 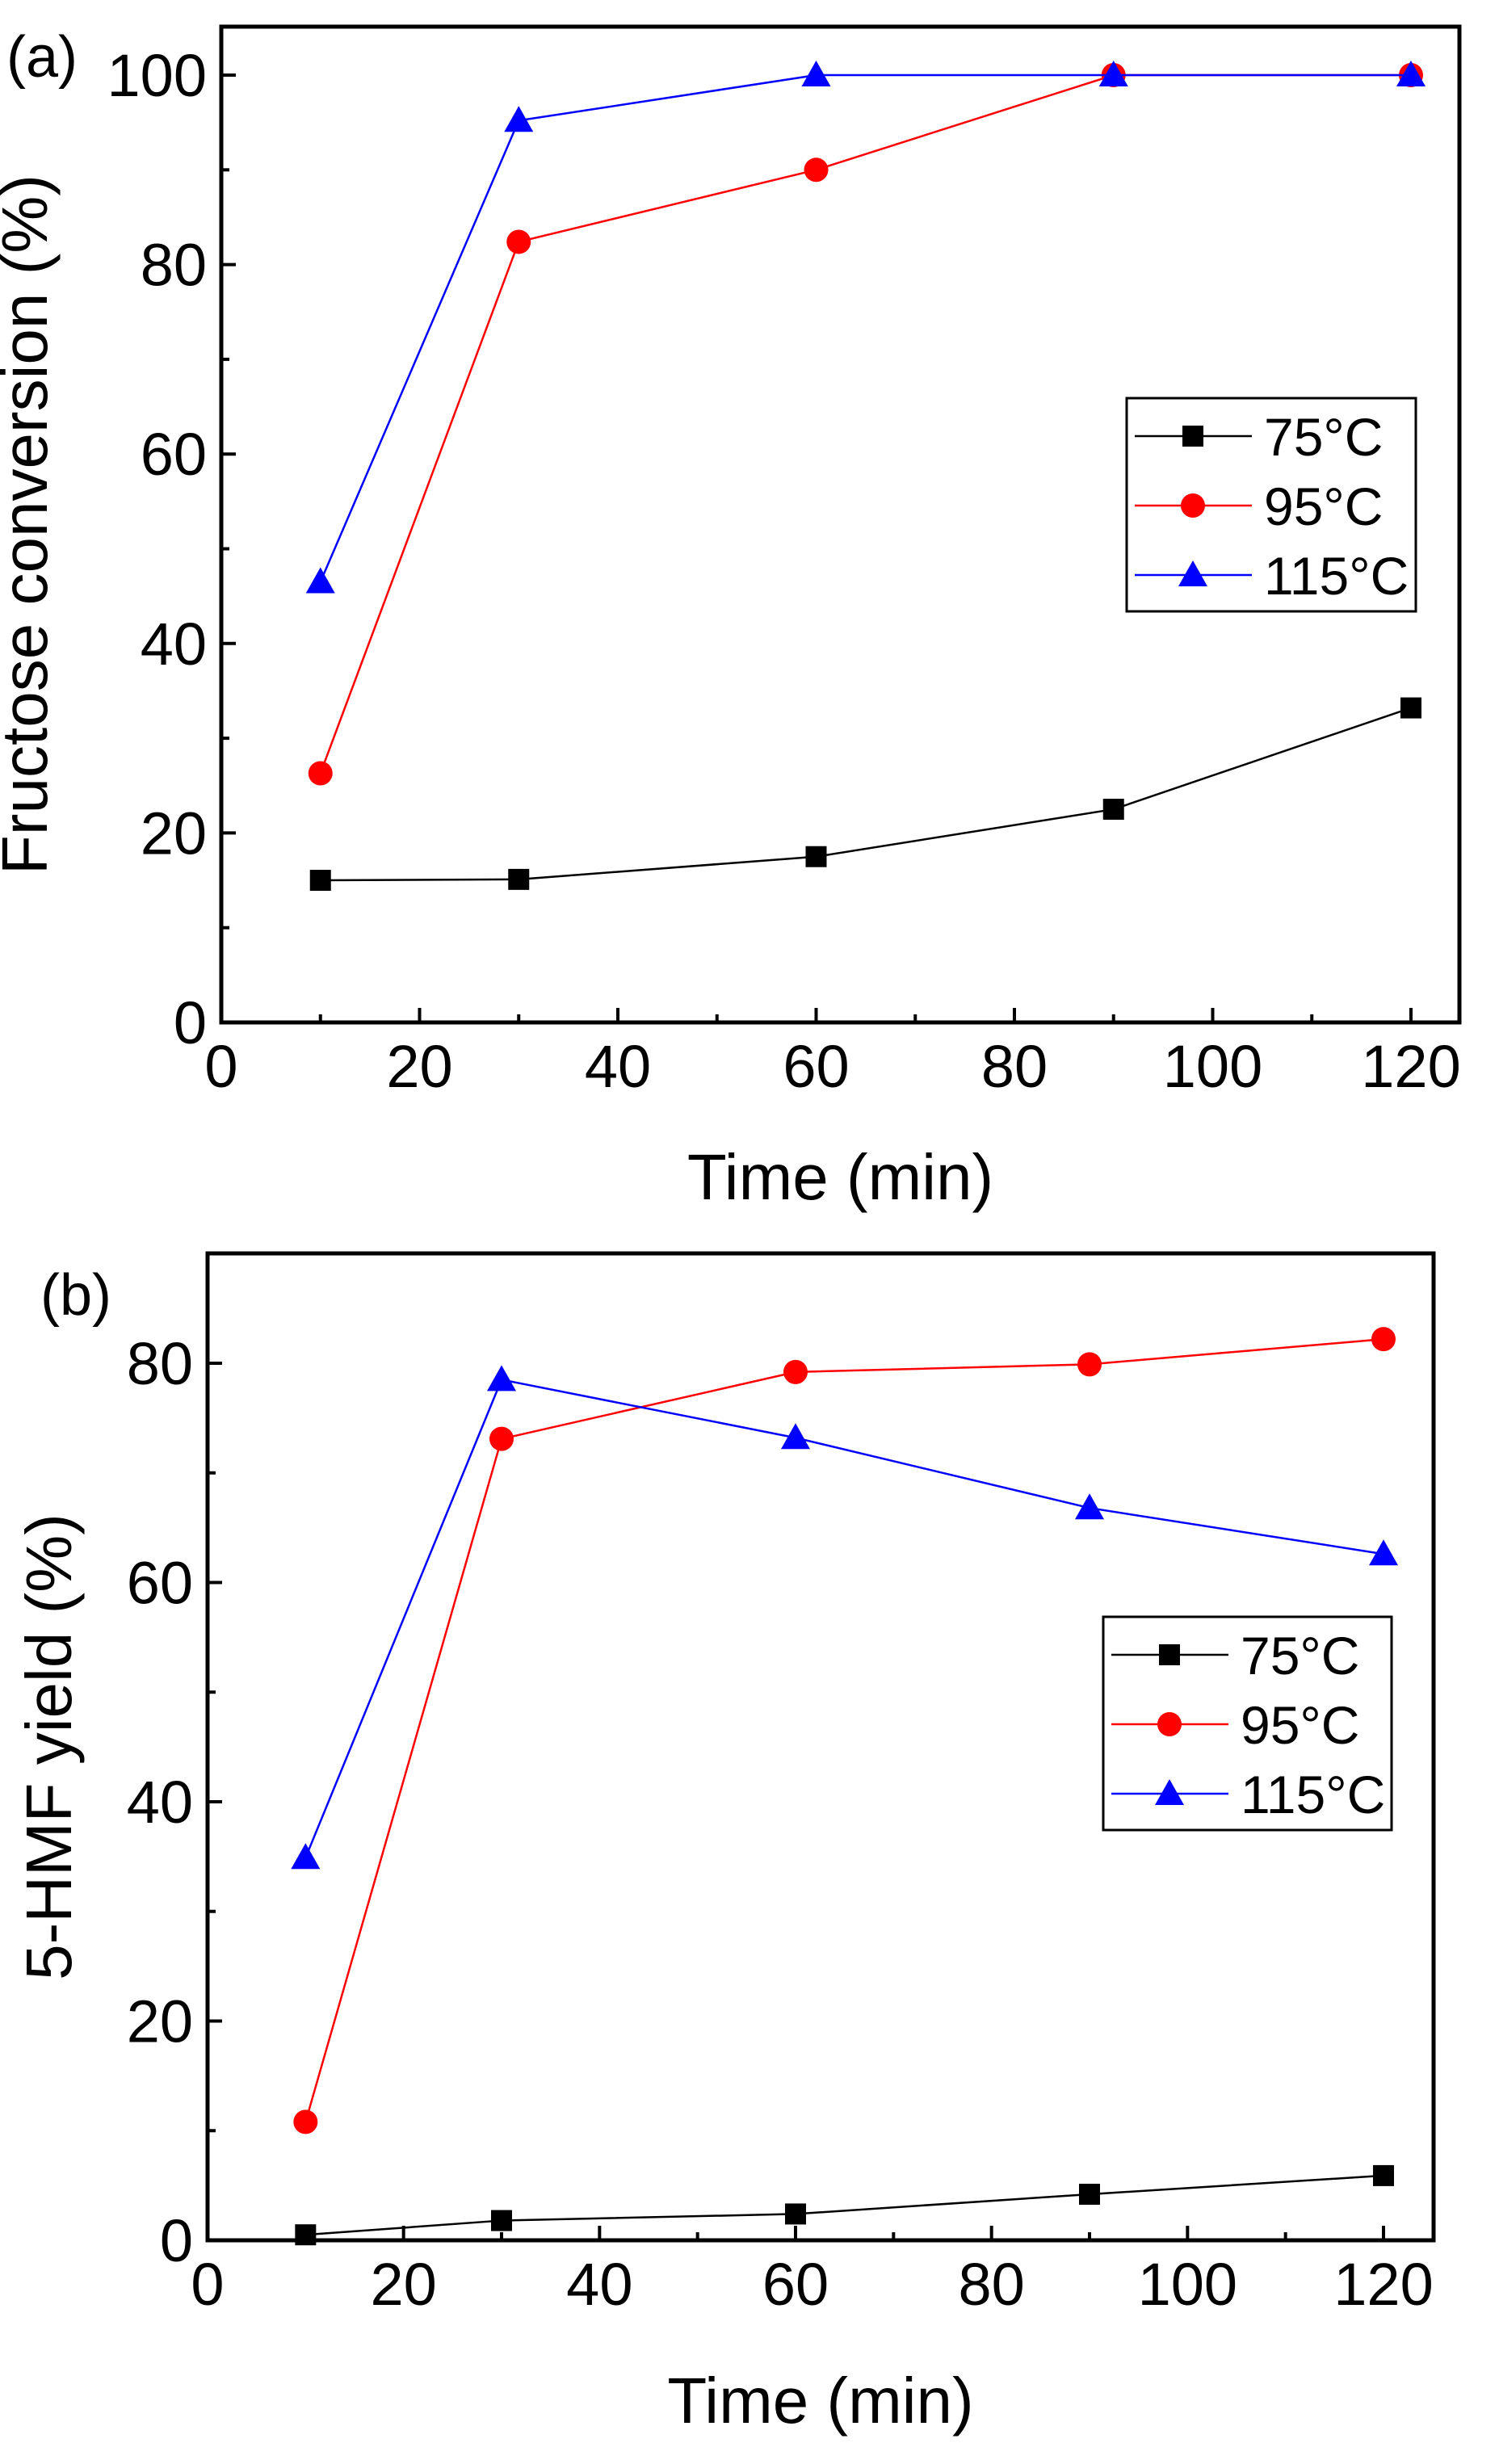 What do you see at coordinates (42, 58) in the screenshot?
I see `panel-label: (a)` at bounding box center [42, 58].